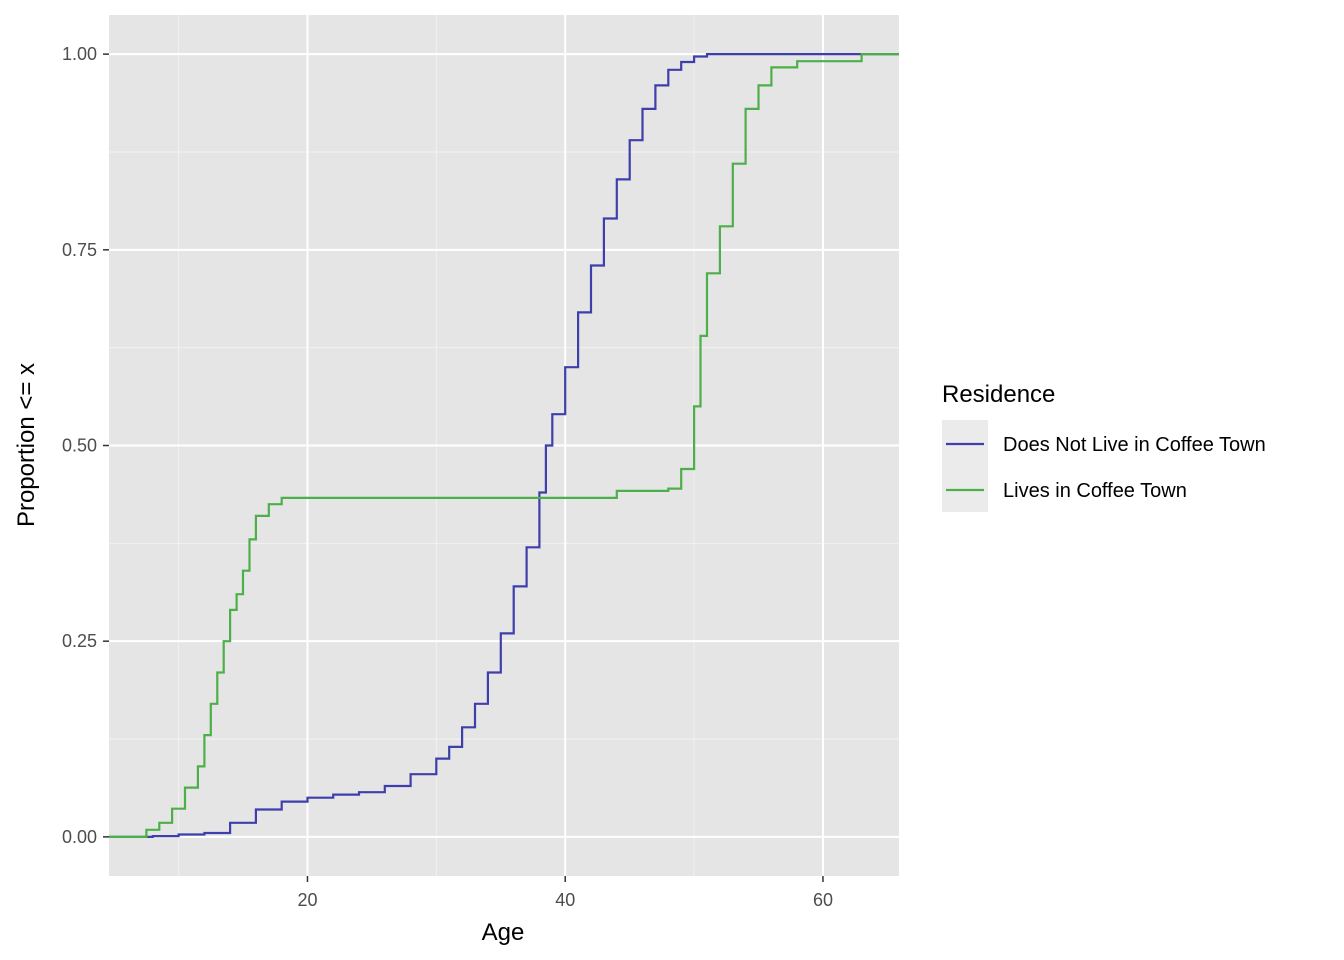  I want to click on y-tick-label: 1.00, so click(79, 54).